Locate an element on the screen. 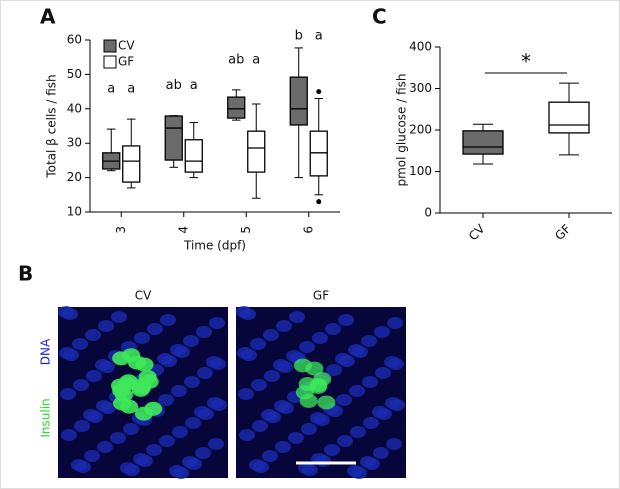 Image resolution: width=620 pixels, height=489 pixels. x-tick-label: 4 is located at coordinates (183, 230).